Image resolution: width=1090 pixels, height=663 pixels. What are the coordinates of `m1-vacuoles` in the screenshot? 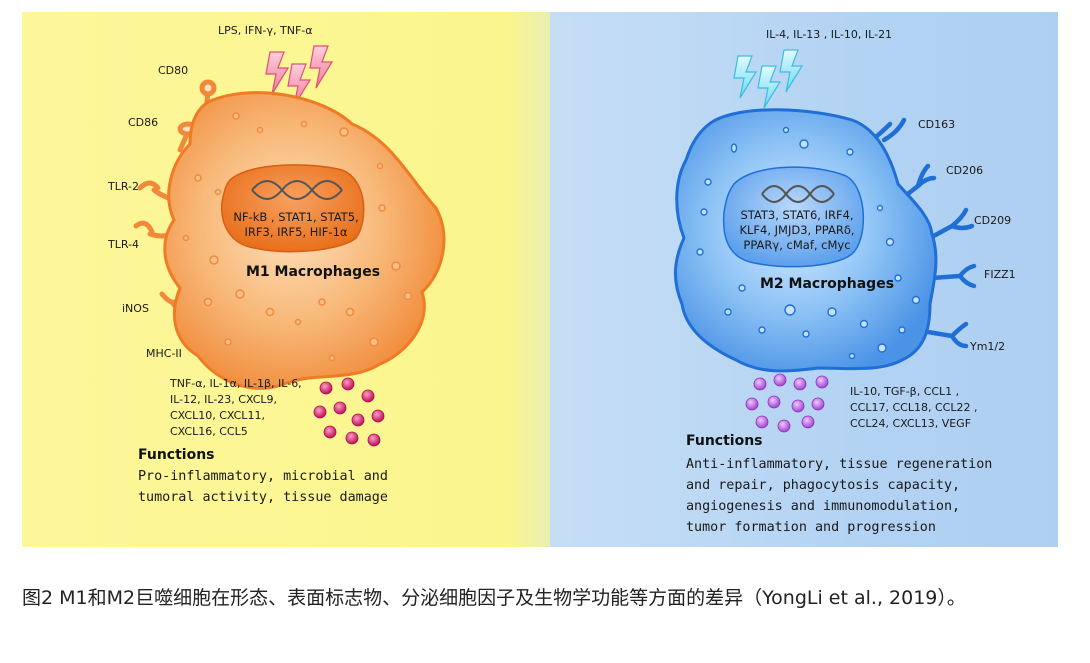 It's located at (297, 237).